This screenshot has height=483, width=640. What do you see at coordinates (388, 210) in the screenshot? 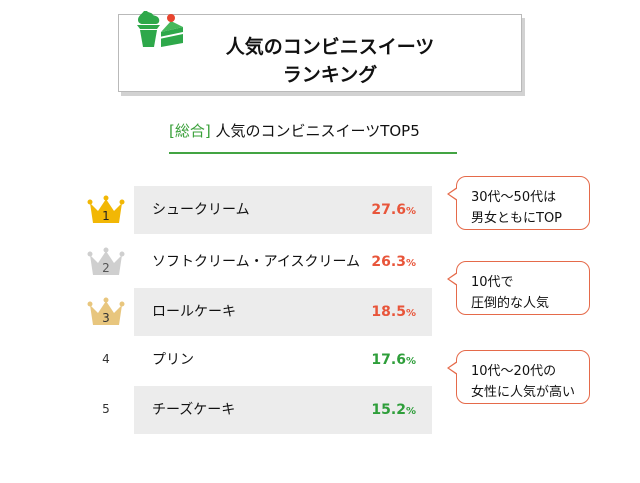
I see `value-number: 27.6` at bounding box center [388, 210].